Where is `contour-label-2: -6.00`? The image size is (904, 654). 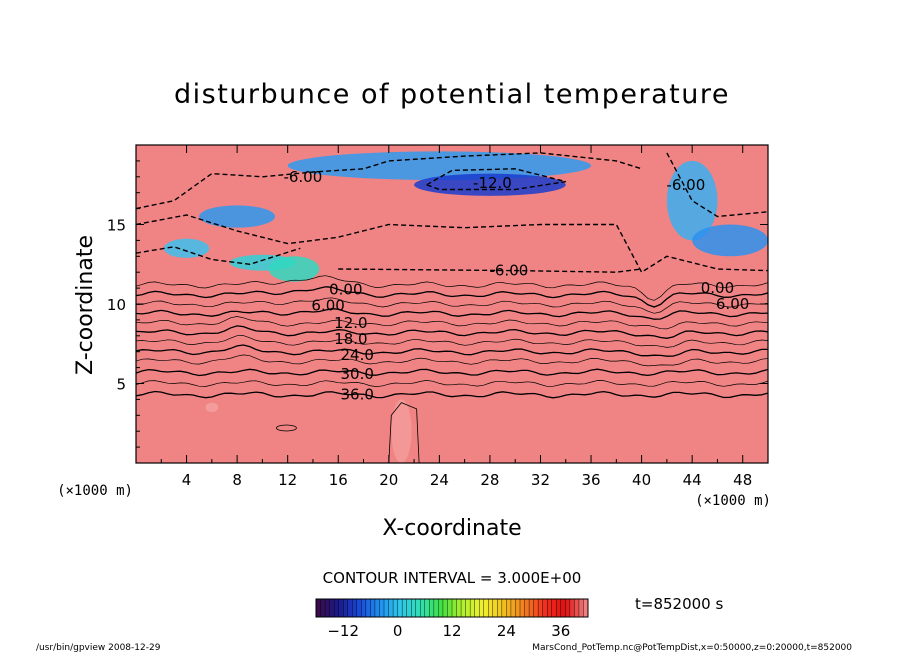
contour-label-2: -6.00 is located at coordinates (685, 185).